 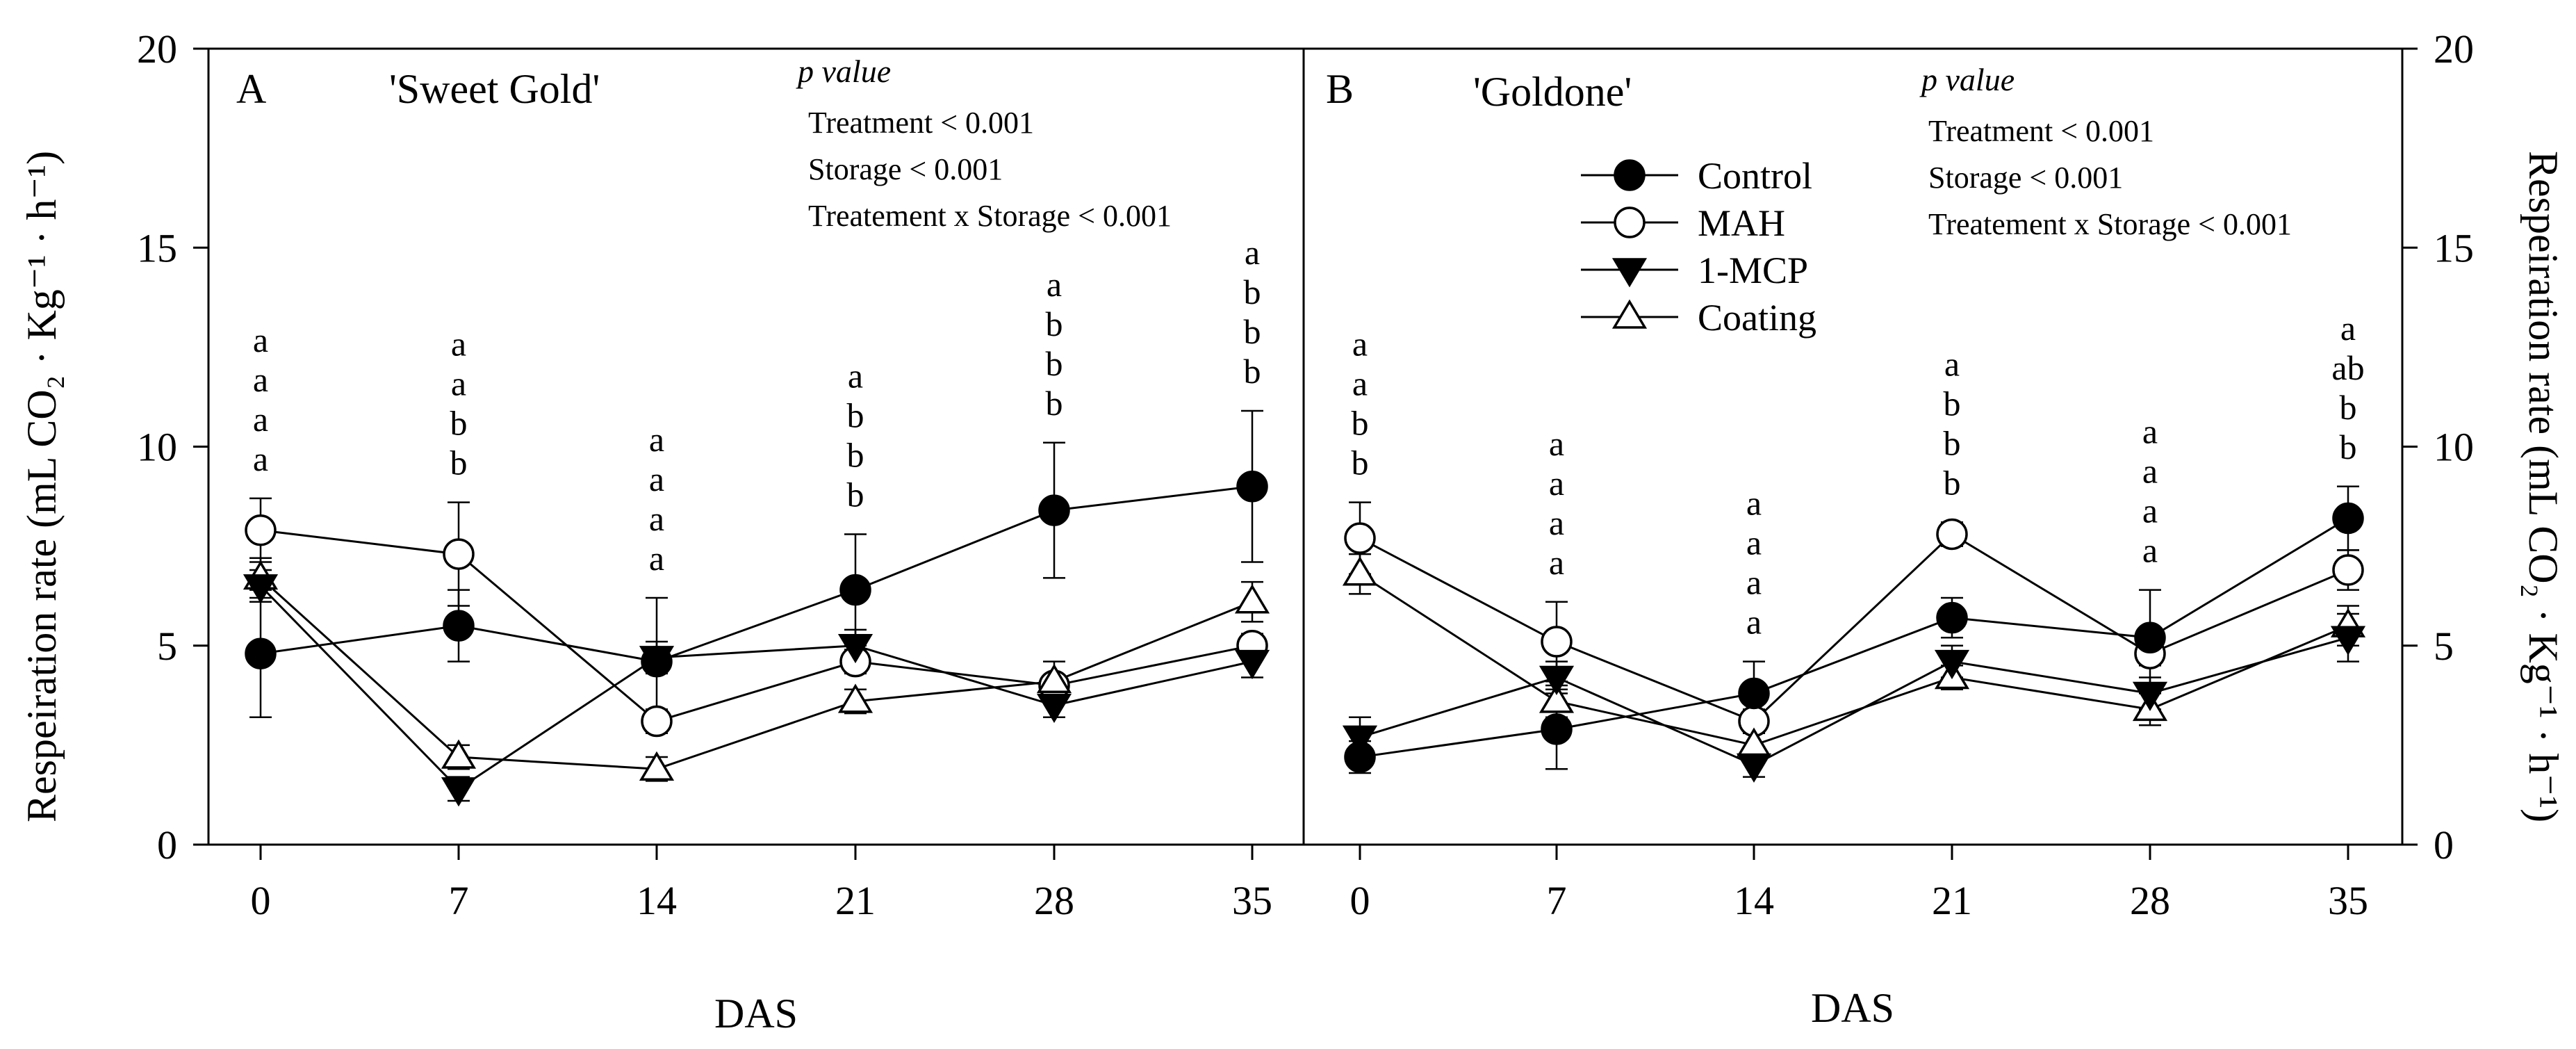 I want to click on legend-marker-1mcp, so click(x=1629, y=273).